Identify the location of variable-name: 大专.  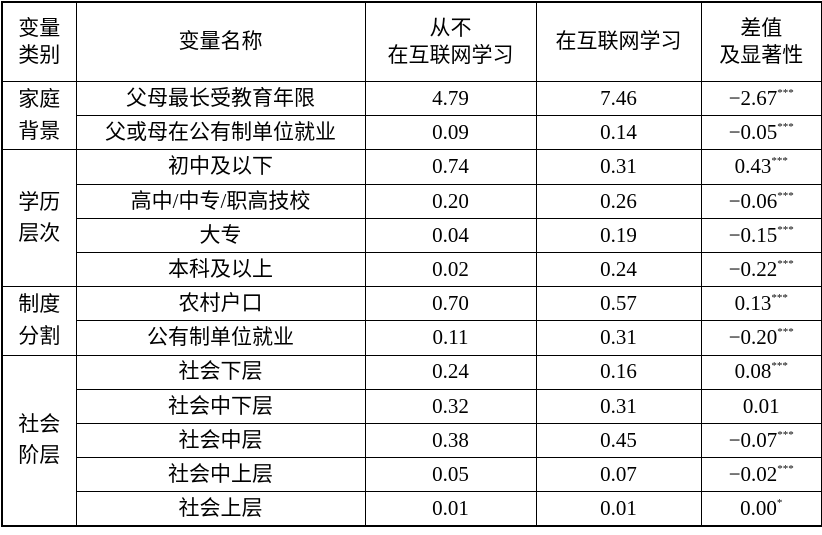
(220, 235).